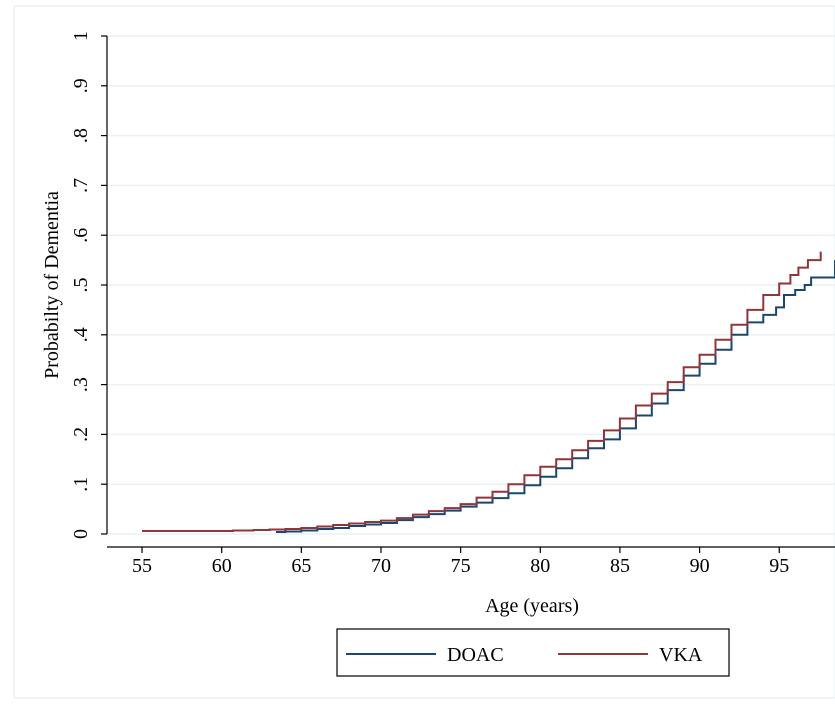 The image size is (835, 704). I want to click on x-tick-label: 85, so click(620, 566).